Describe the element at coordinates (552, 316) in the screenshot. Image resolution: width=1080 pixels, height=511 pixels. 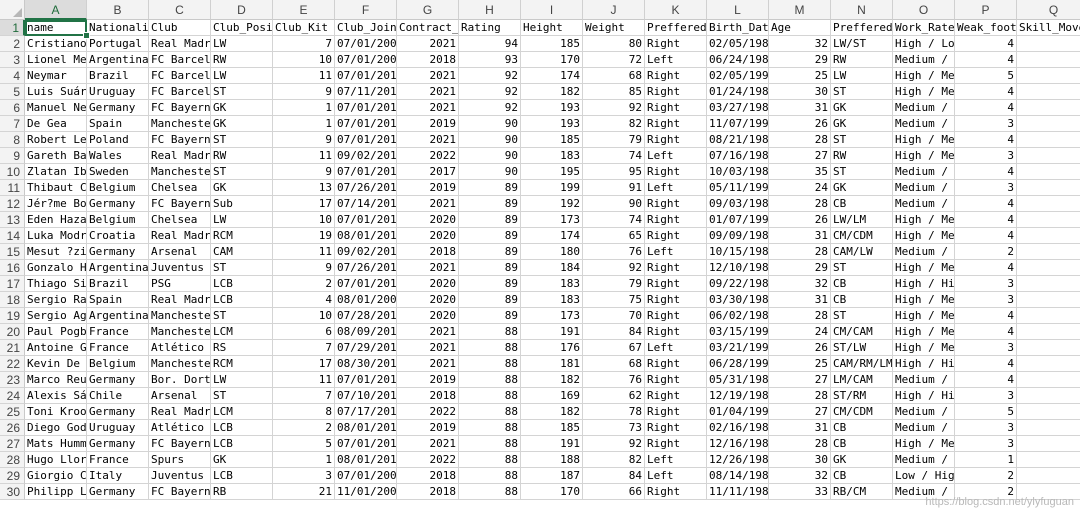
I see `data-cell: 173` at that location.